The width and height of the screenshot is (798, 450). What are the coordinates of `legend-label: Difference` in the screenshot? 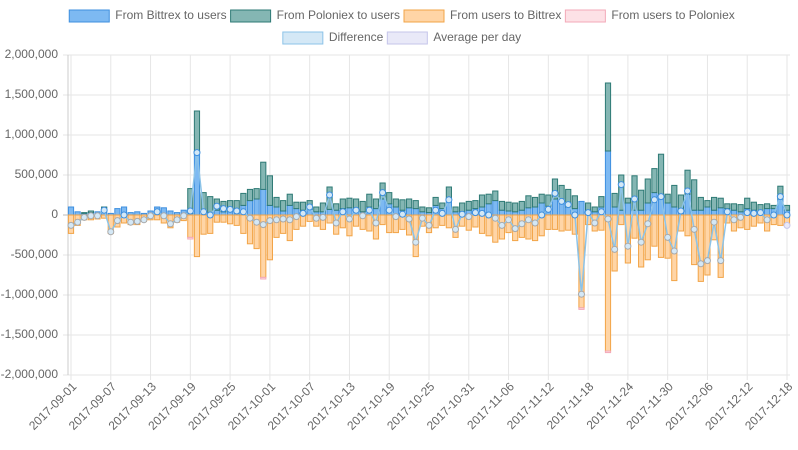 It's located at (356, 37).